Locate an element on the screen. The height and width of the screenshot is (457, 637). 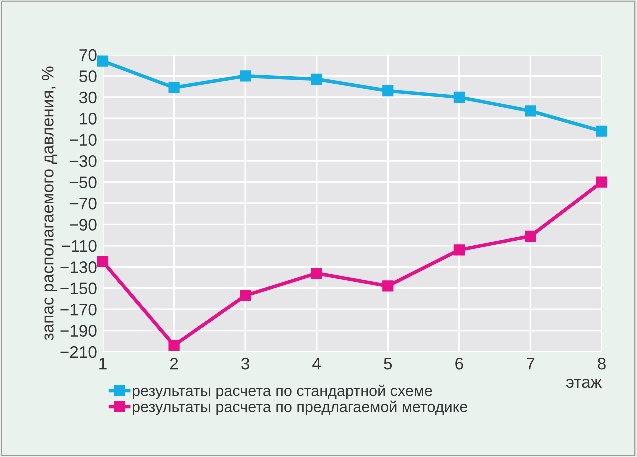
y-tick-label: −110 is located at coordinates (79, 246).